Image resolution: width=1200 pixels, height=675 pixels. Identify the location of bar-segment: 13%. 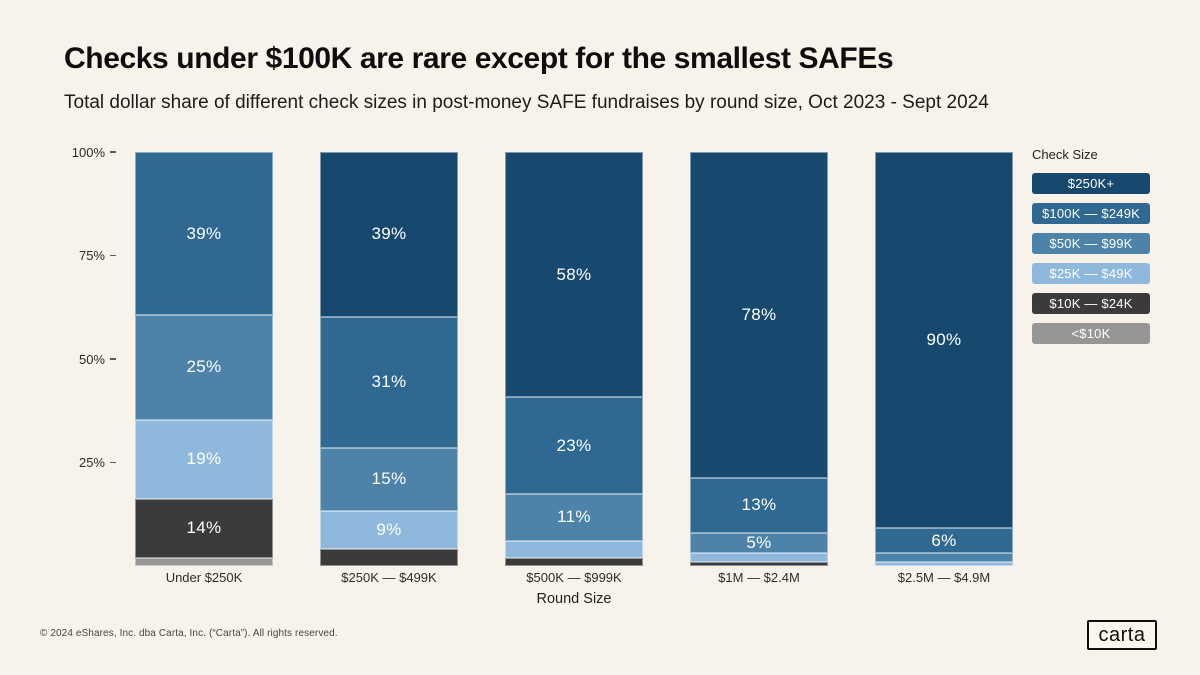
(759, 505).